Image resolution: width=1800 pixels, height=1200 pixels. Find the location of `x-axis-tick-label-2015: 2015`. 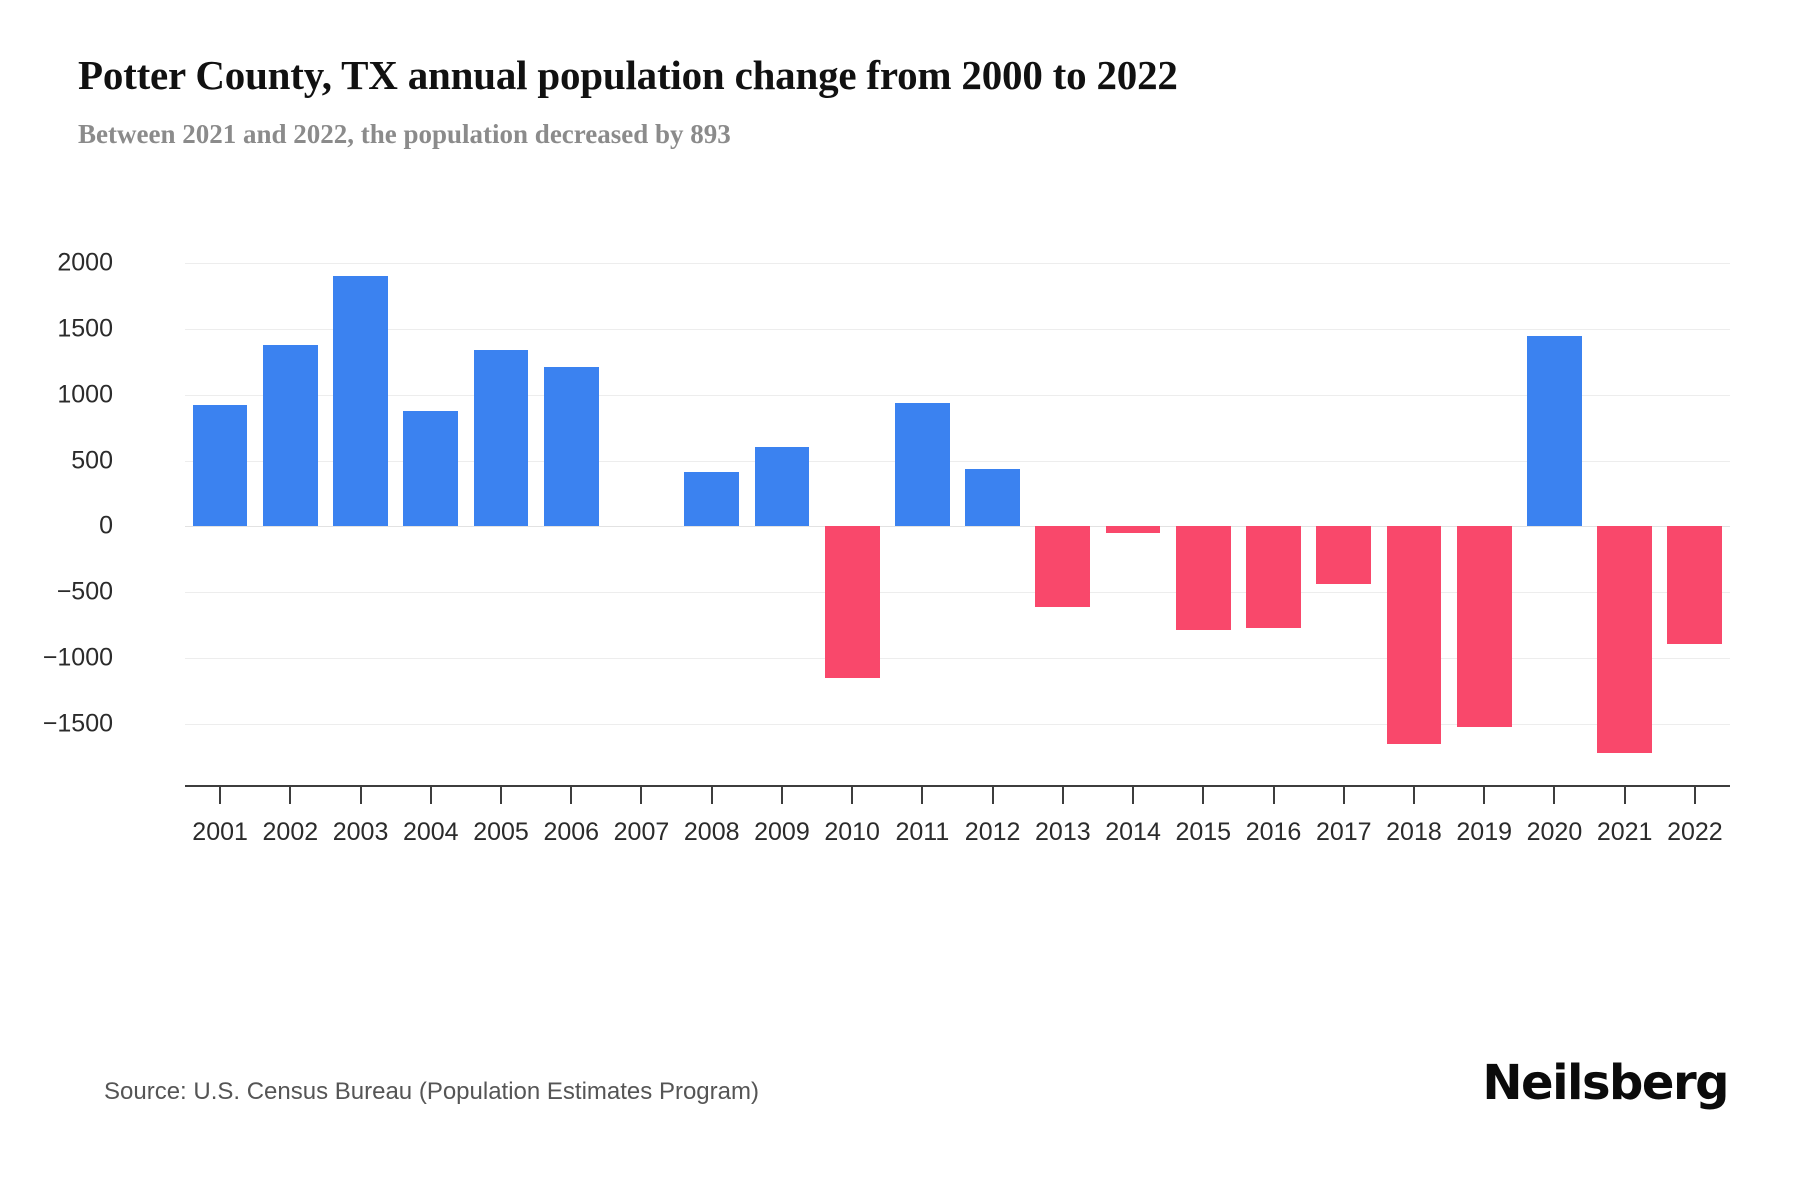

x-axis-tick-label-2015: 2015 is located at coordinates (1203, 832).